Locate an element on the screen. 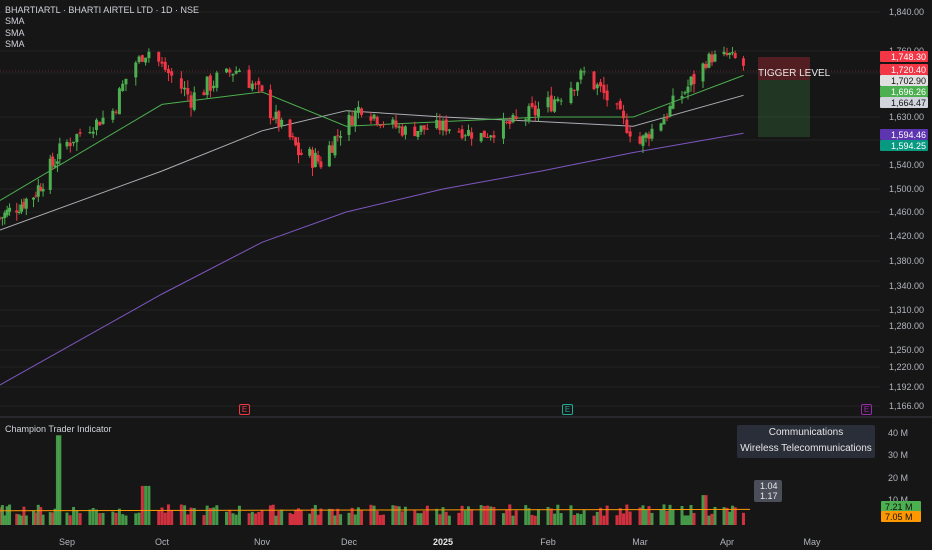  earnings-badge-1: E is located at coordinates (244, 409).